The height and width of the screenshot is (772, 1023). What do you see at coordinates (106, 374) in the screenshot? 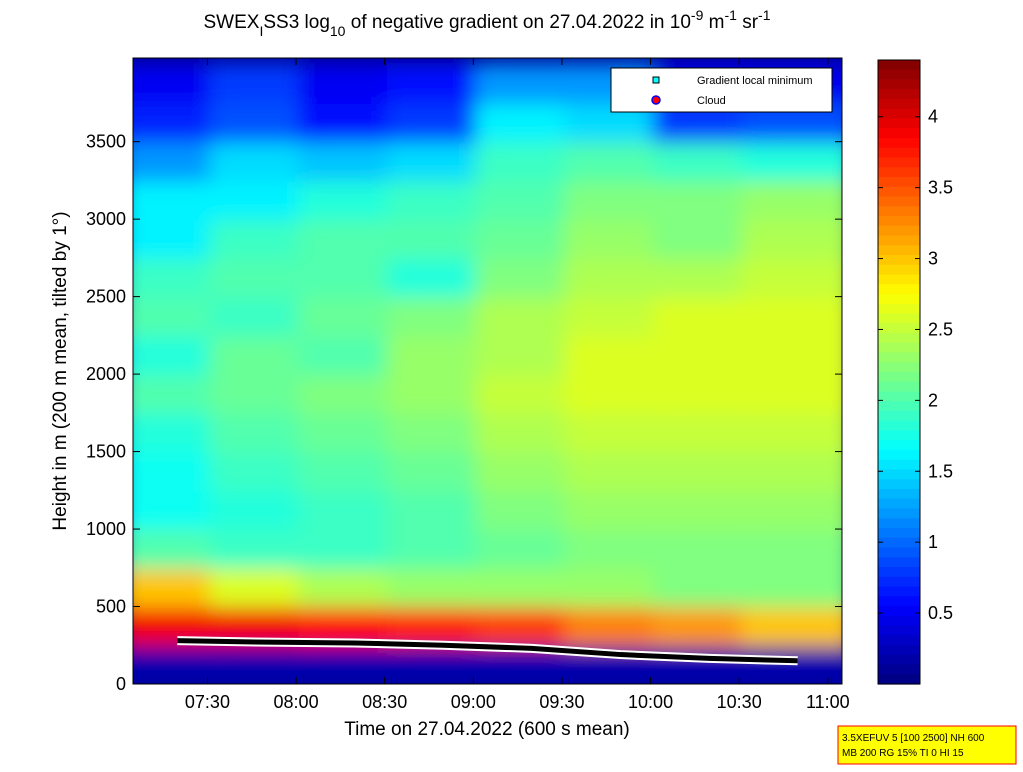
I see `y-tick-label: 2000` at bounding box center [106, 374].